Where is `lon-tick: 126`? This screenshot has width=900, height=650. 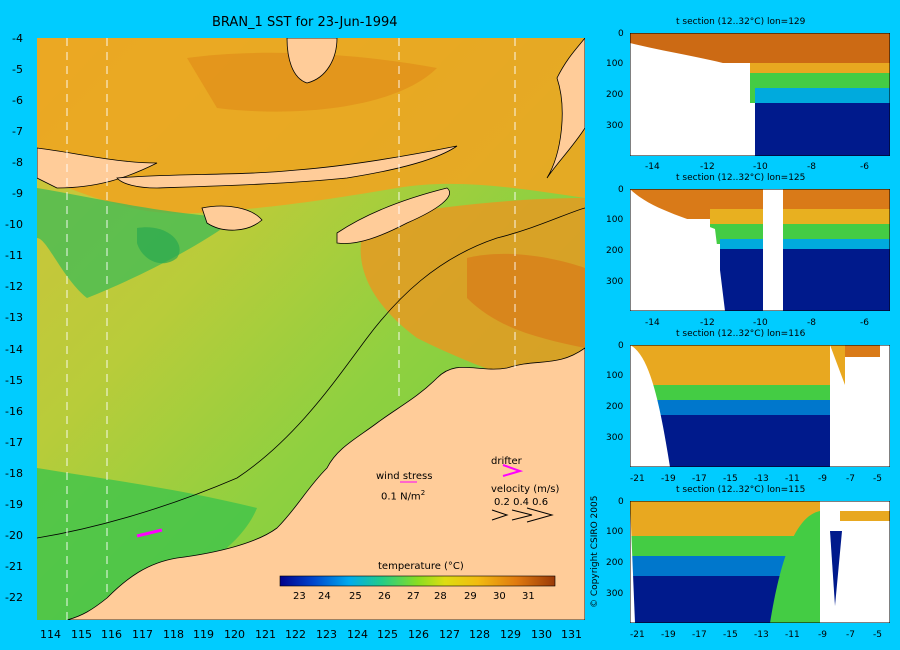
lon-tick: 126 is located at coordinates (418, 634).